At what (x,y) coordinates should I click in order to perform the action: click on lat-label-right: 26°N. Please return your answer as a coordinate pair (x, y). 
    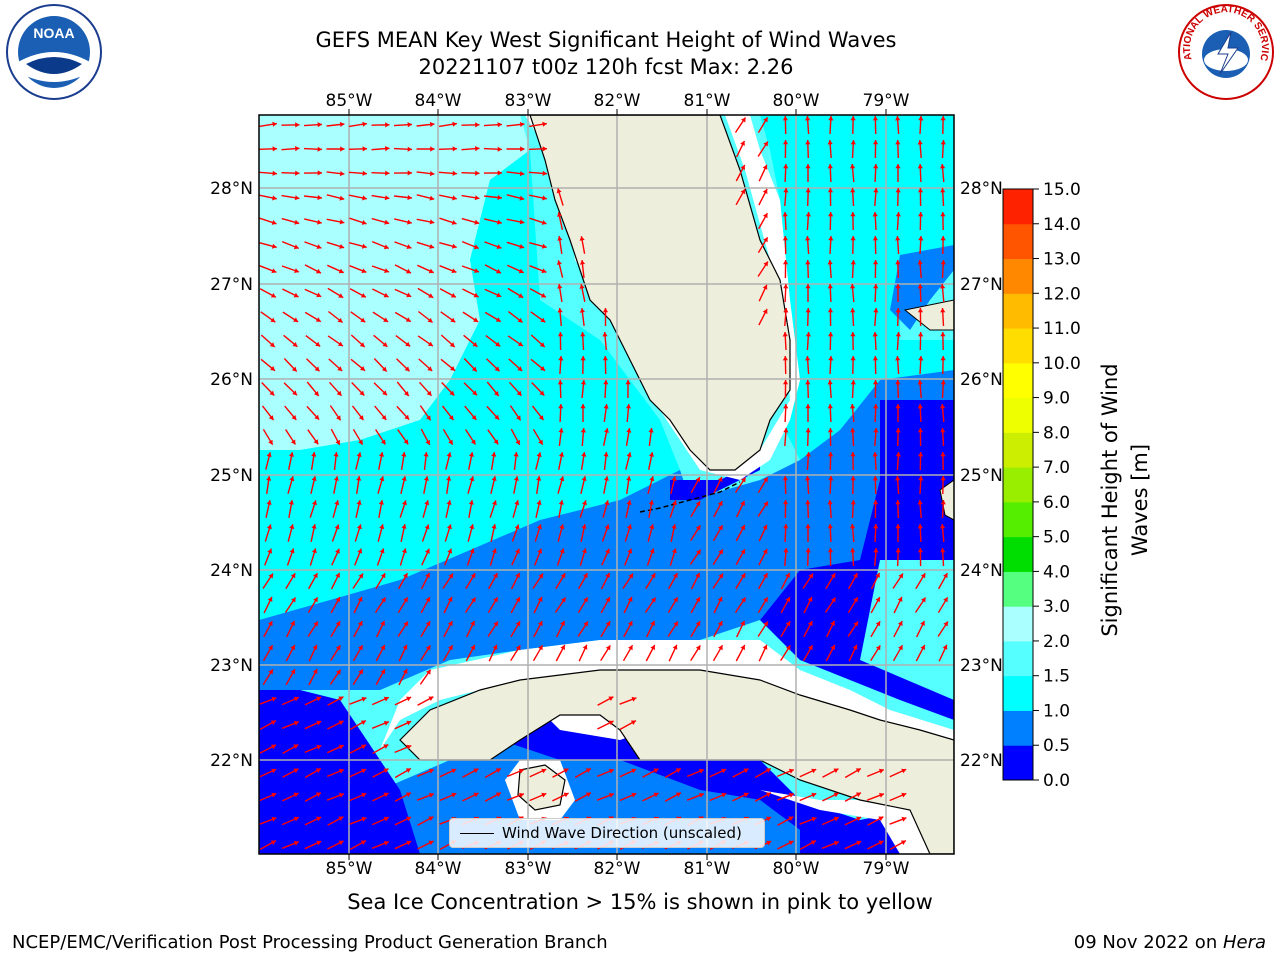
    Looking at the image, I should click on (981, 380).